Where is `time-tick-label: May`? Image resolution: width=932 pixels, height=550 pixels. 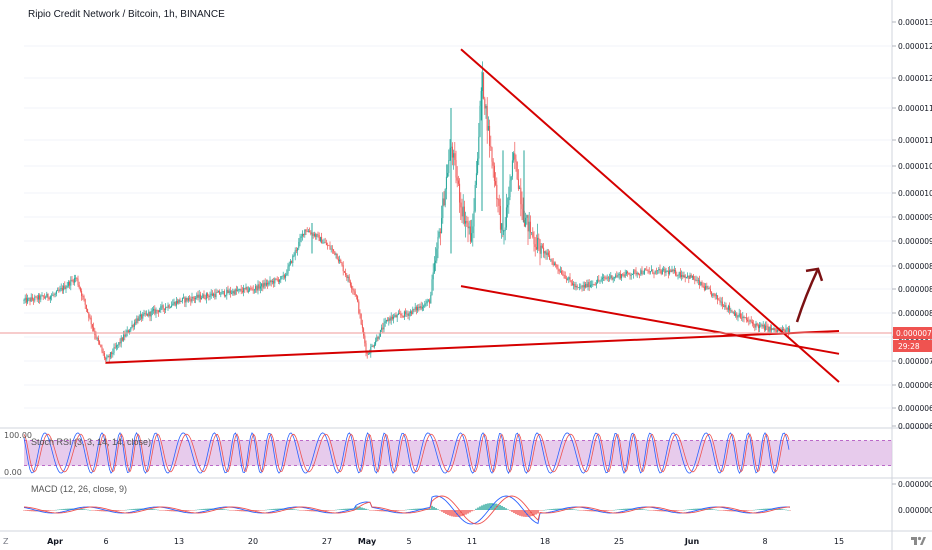 time-tick-label: May is located at coordinates (367, 541).